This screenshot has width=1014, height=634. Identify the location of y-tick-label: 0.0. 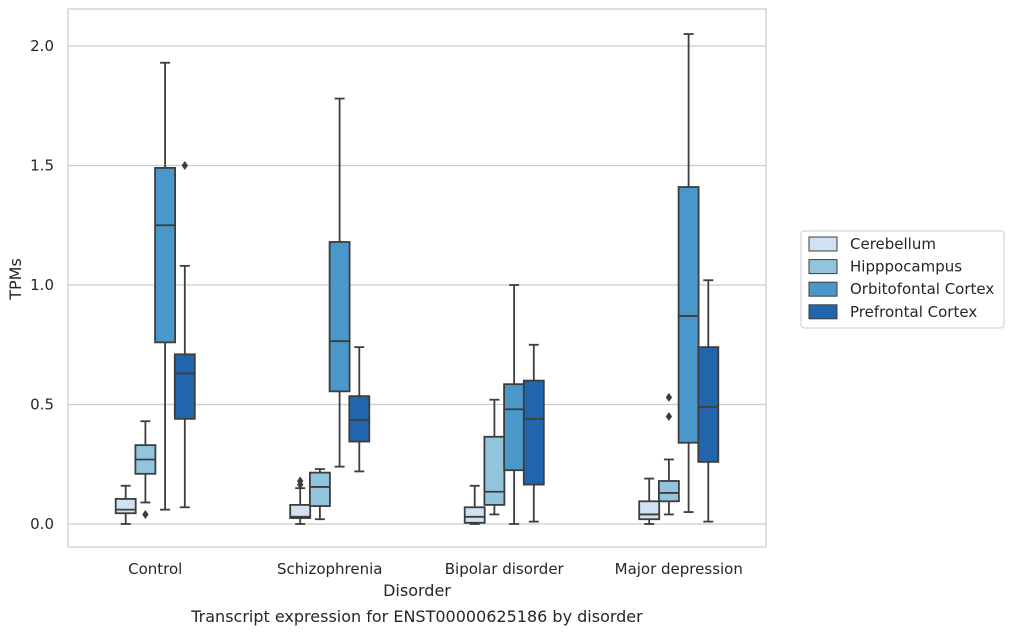
(42, 524).